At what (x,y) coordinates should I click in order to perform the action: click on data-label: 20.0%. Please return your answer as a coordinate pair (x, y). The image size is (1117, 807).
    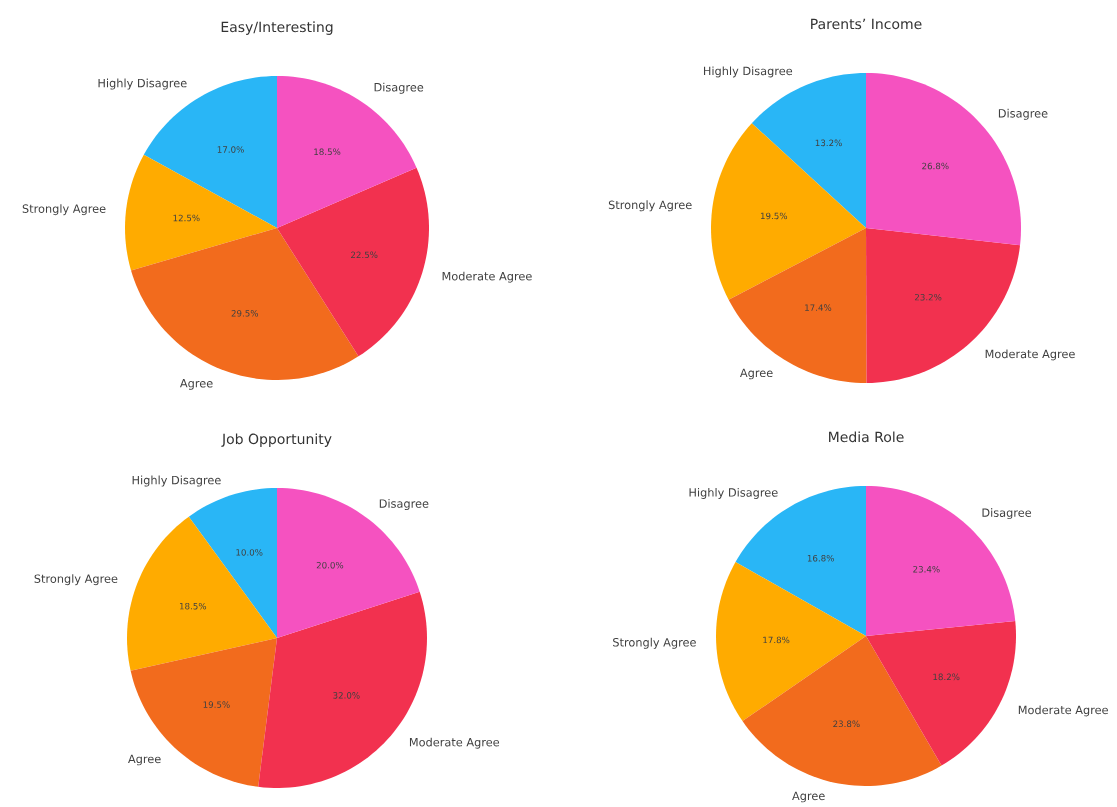
    Looking at the image, I should click on (330, 565).